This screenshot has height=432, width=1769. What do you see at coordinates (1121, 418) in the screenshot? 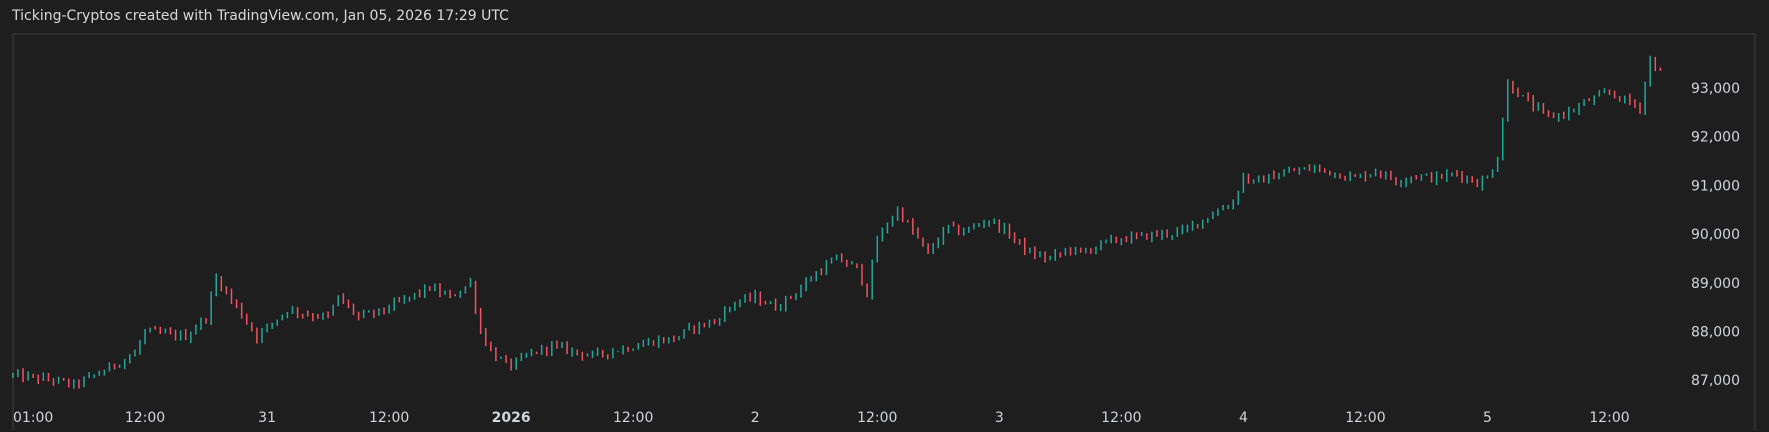
I see `time-tick-label: 12:00` at bounding box center [1121, 418].